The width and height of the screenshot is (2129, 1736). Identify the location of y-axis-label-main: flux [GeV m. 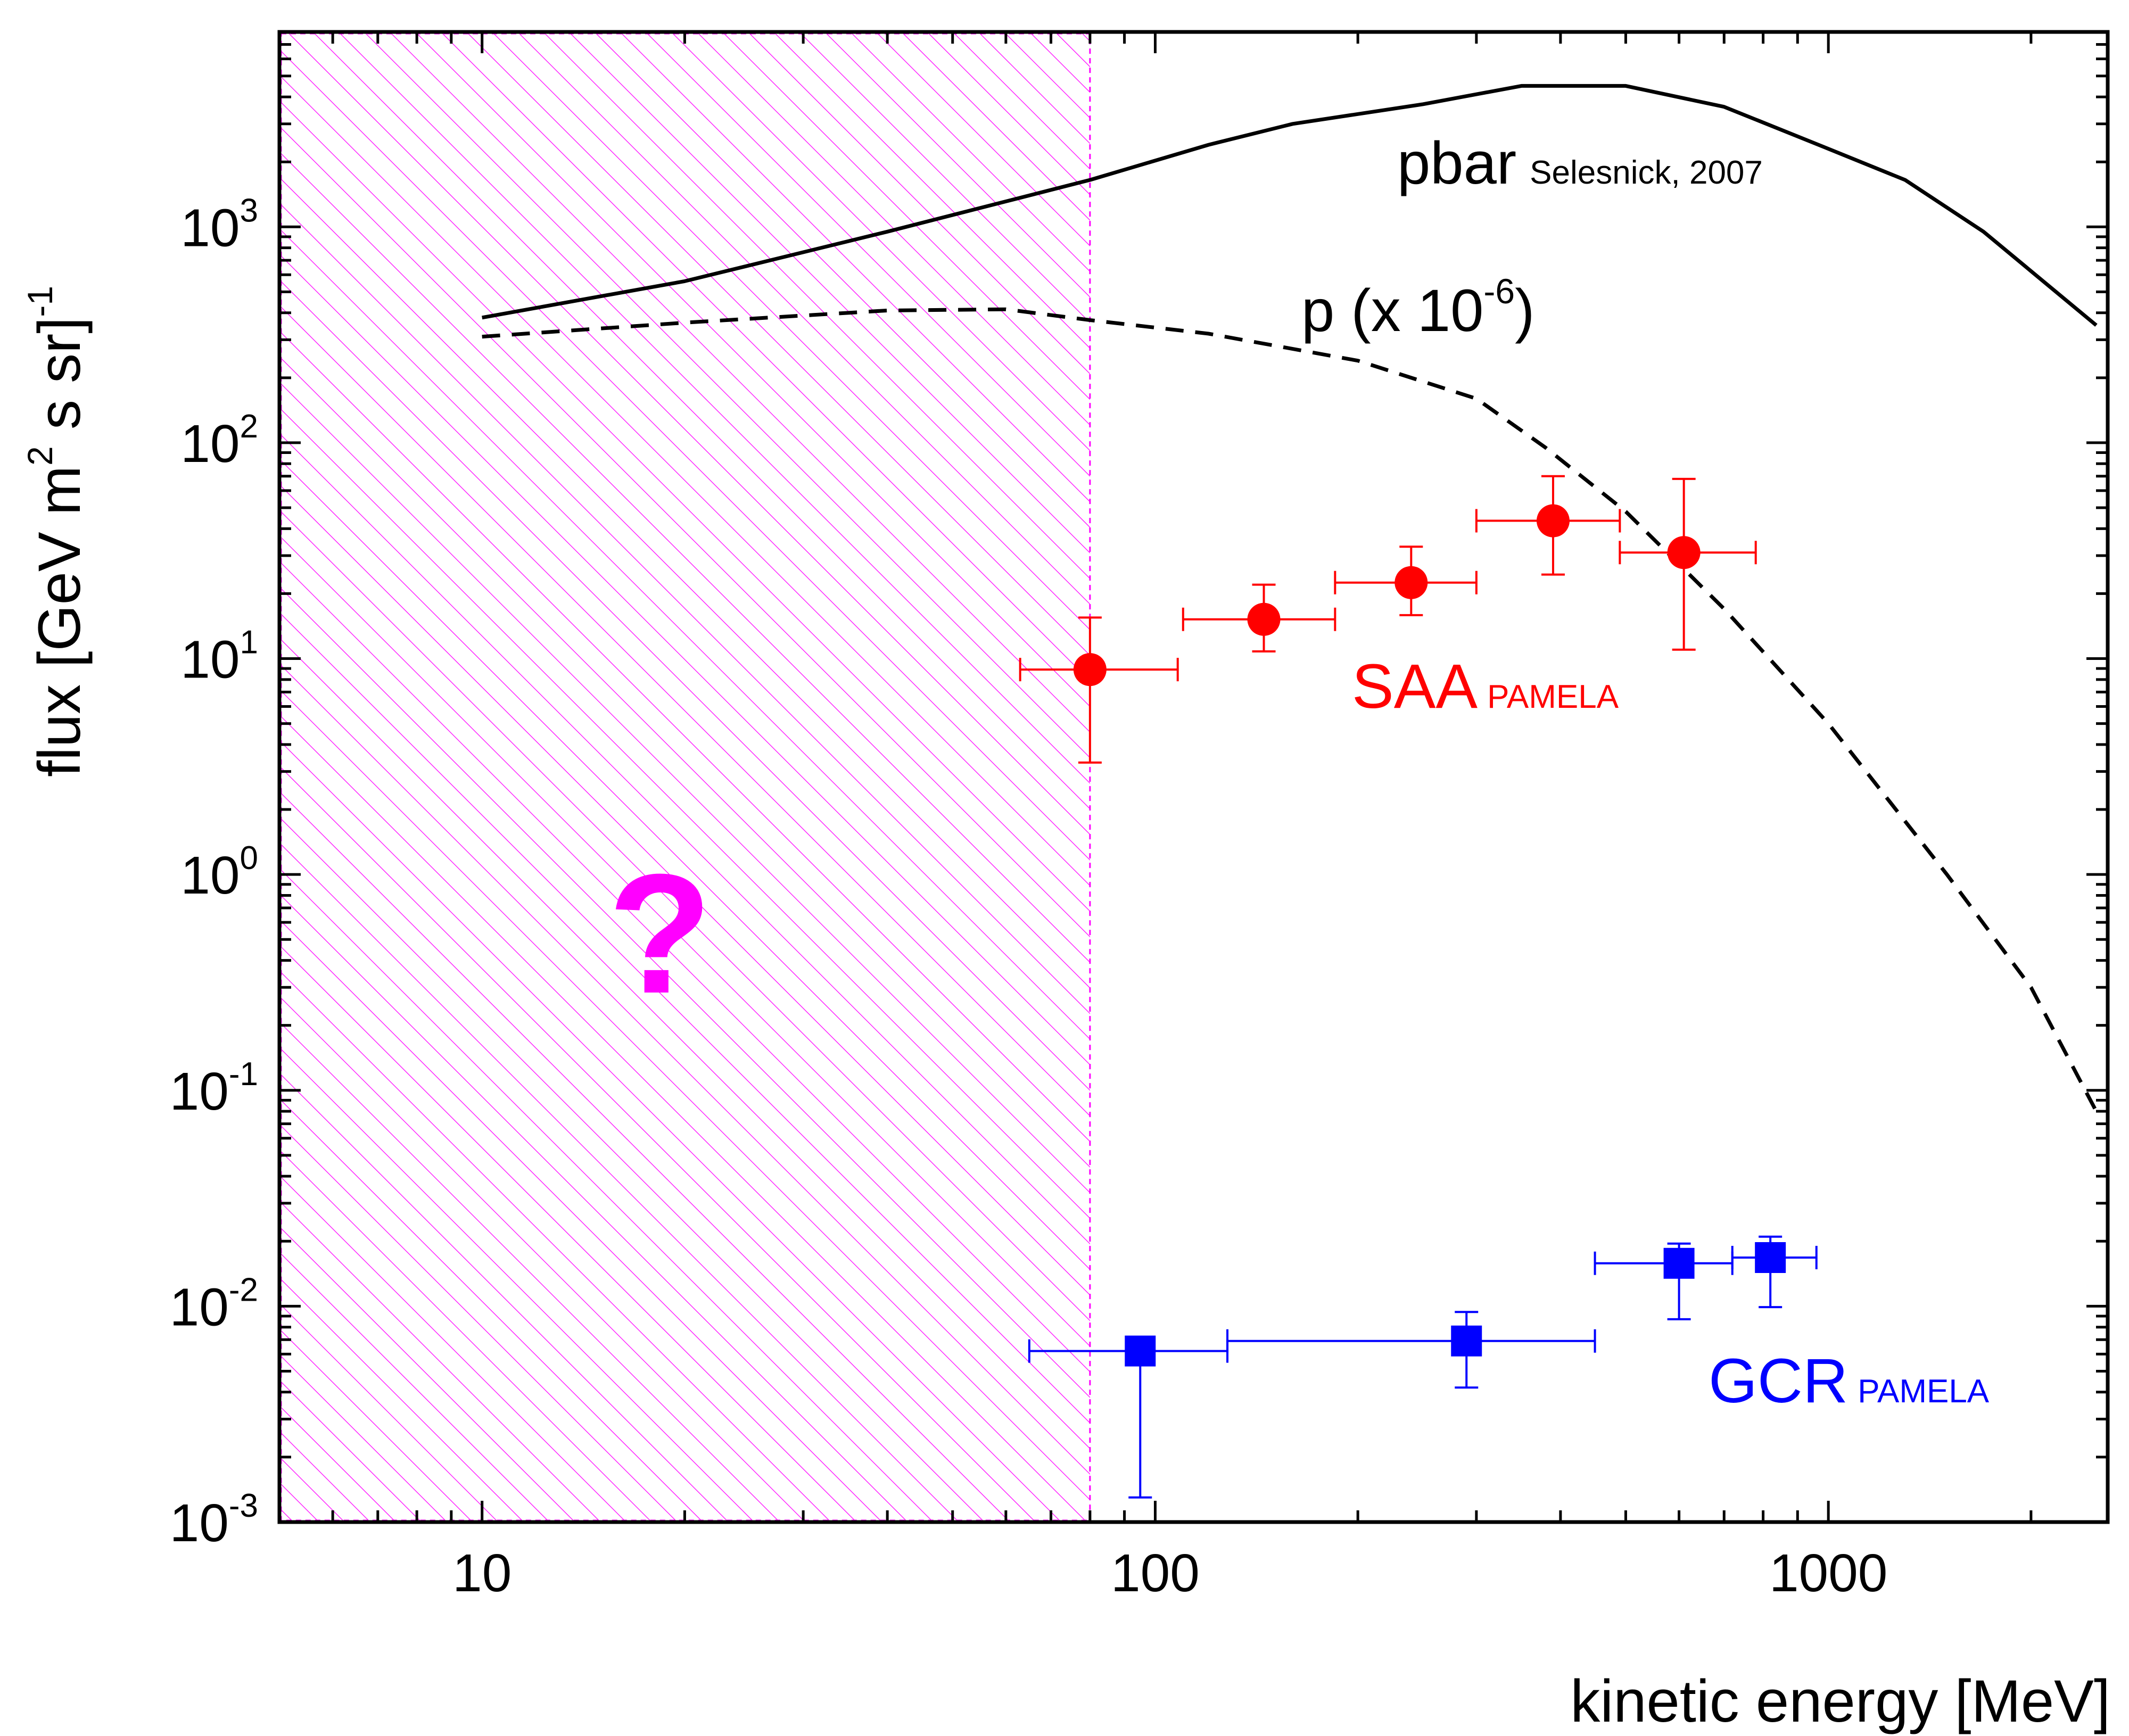
(59, 621).